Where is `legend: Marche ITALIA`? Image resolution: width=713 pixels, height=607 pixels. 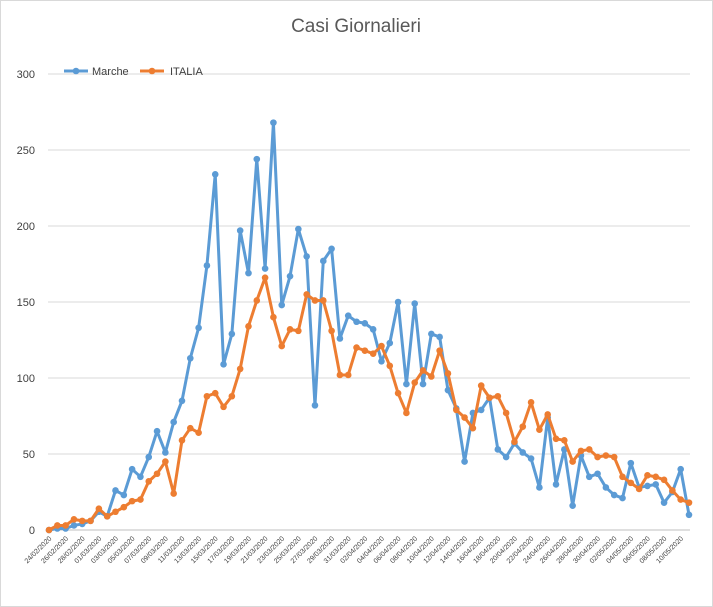 legend: Marche ITALIA is located at coordinates (133, 72).